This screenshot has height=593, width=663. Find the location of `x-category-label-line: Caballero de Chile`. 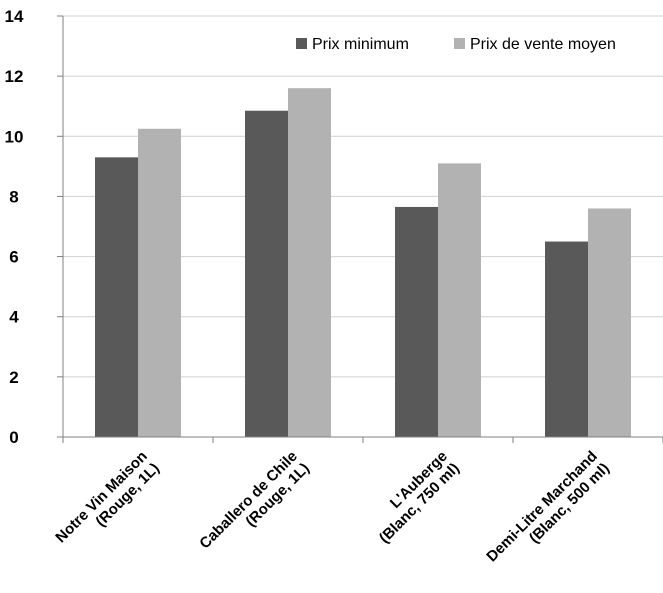

x-category-label-line: Caballero de Chile is located at coordinates (248, 500).